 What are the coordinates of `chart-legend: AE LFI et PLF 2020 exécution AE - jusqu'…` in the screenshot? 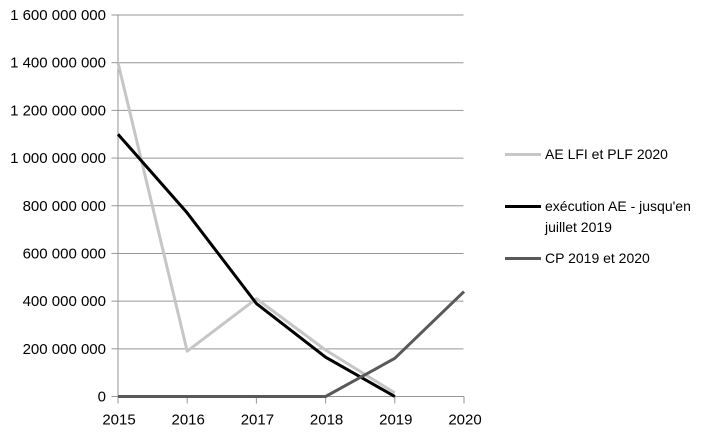 It's located at (608, 214).